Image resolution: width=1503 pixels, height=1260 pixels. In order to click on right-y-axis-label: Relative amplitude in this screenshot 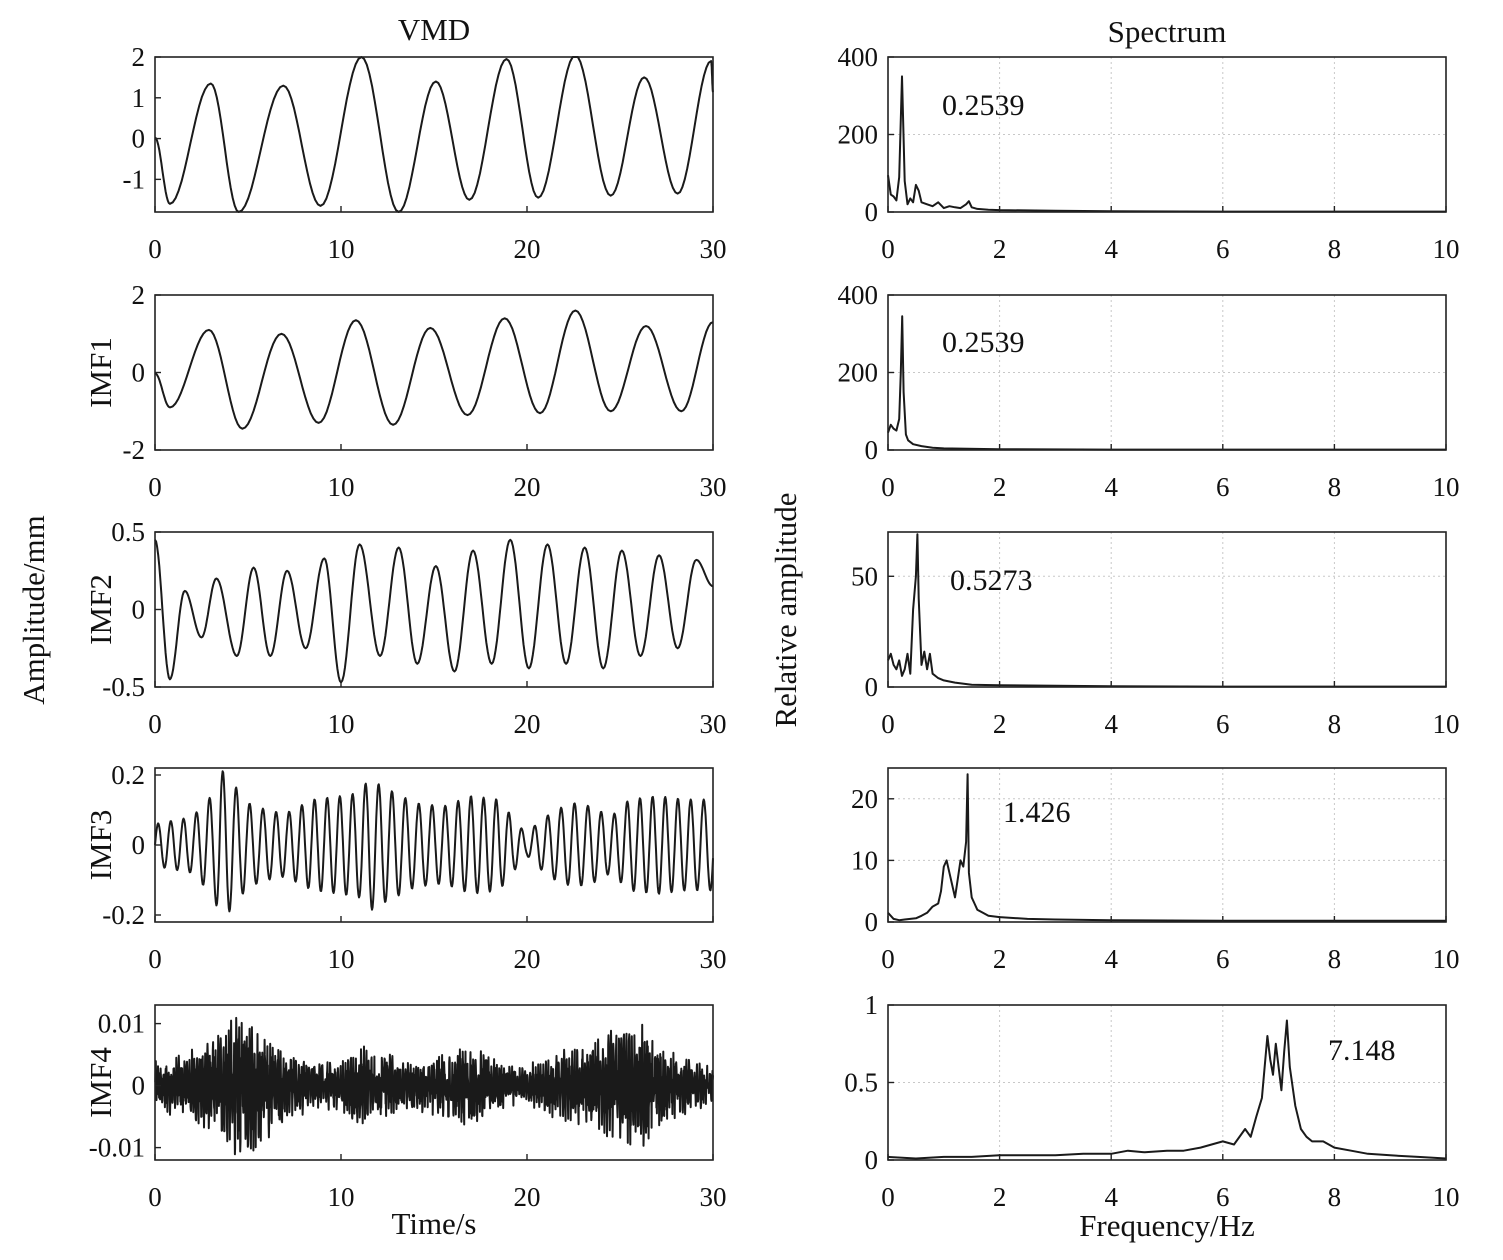, I will do `click(785, 609)`.